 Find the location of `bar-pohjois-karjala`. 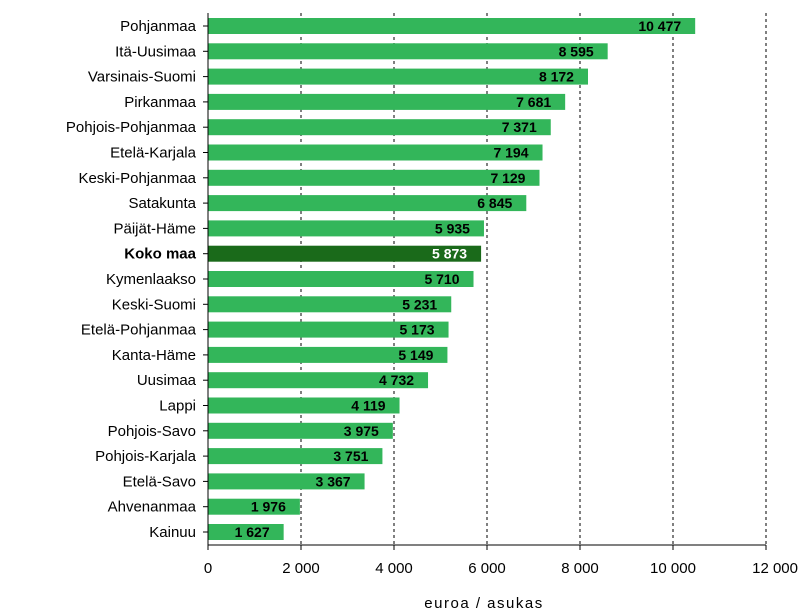

bar-pohjois-karjala is located at coordinates (295, 456).